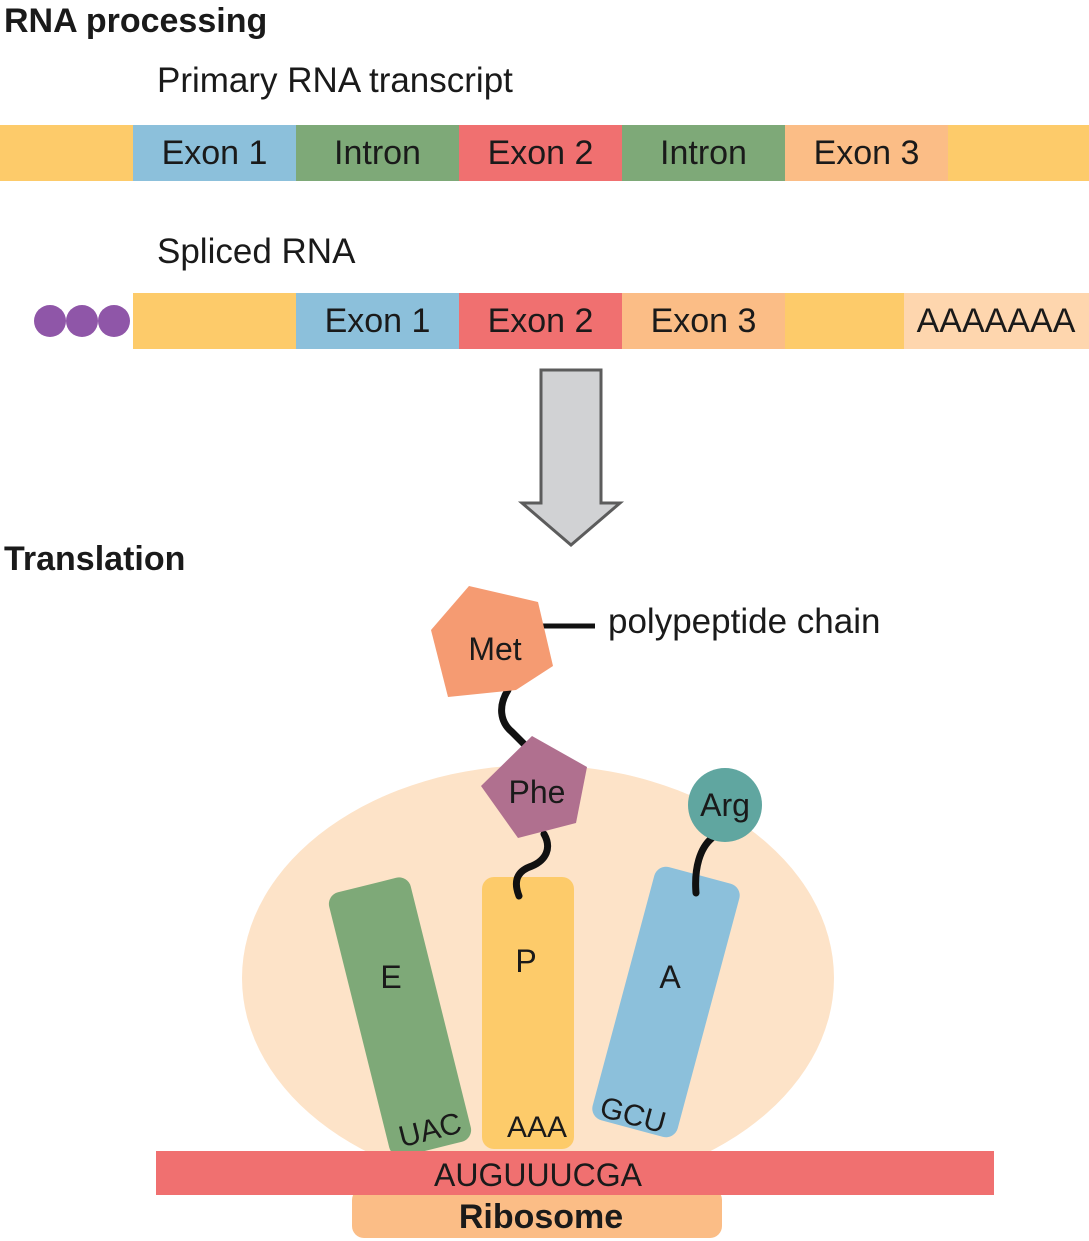  Describe the element at coordinates (571, 457) in the screenshot. I see `down-arrow-icon` at that location.